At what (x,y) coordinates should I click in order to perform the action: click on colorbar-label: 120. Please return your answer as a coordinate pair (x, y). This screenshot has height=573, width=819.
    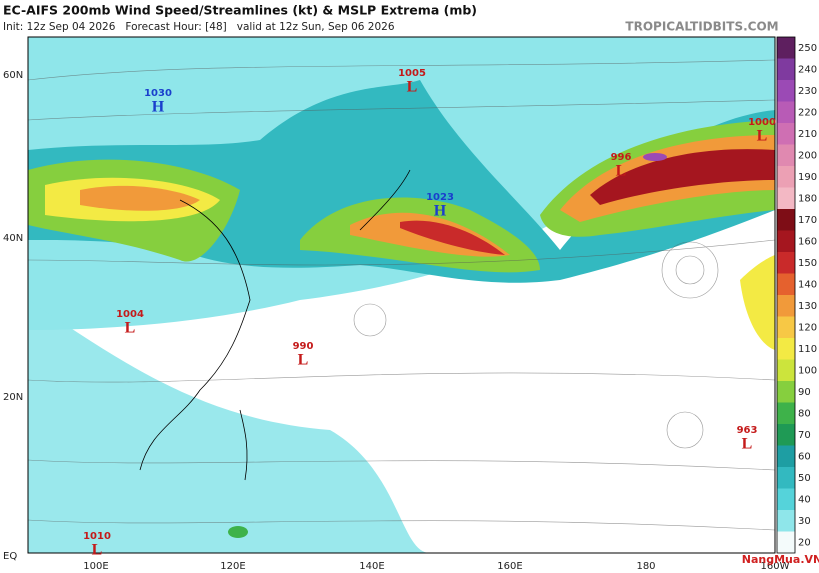
    Looking at the image, I should click on (807, 327).